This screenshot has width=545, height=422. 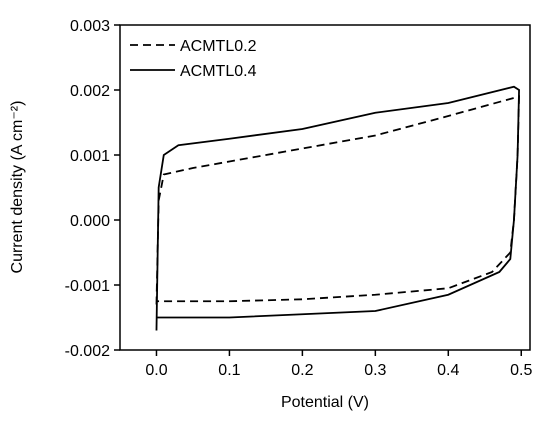 What do you see at coordinates (218, 71) in the screenshot?
I see `legend-label: ACMTL0.4` at bounding box center [218, 71].